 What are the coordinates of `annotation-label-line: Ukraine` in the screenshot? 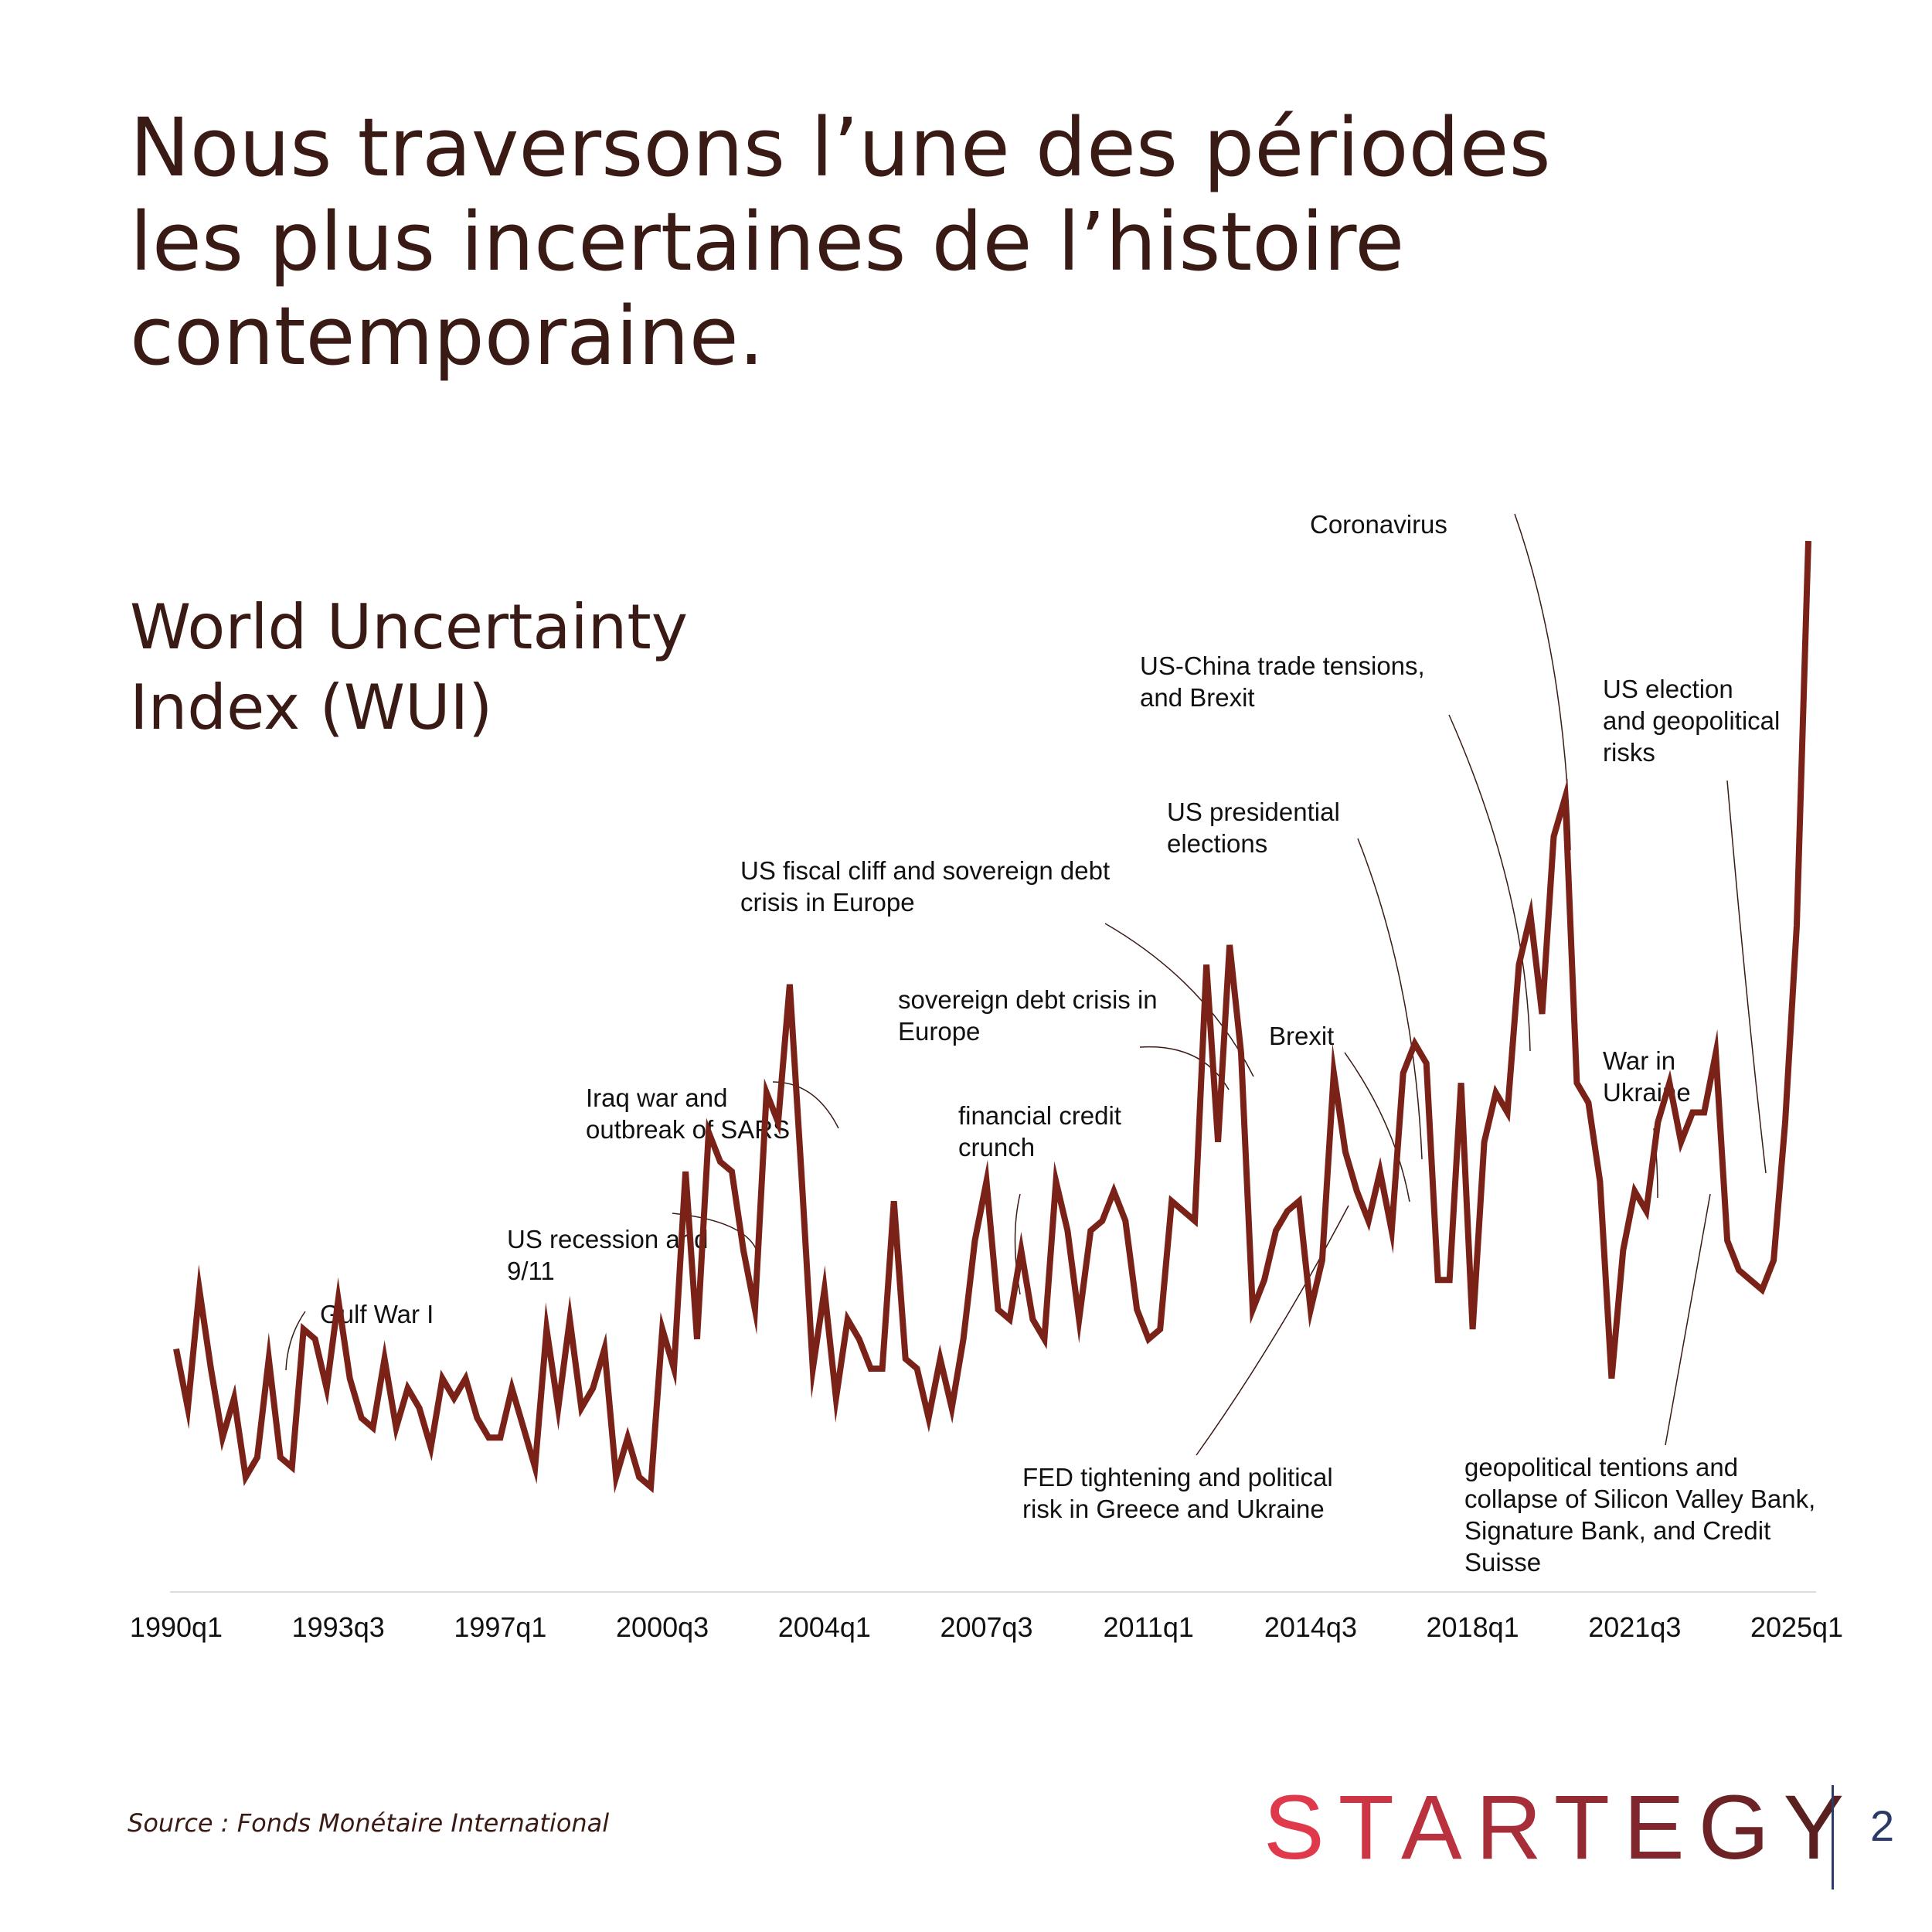 It's located at (1647, 1092).